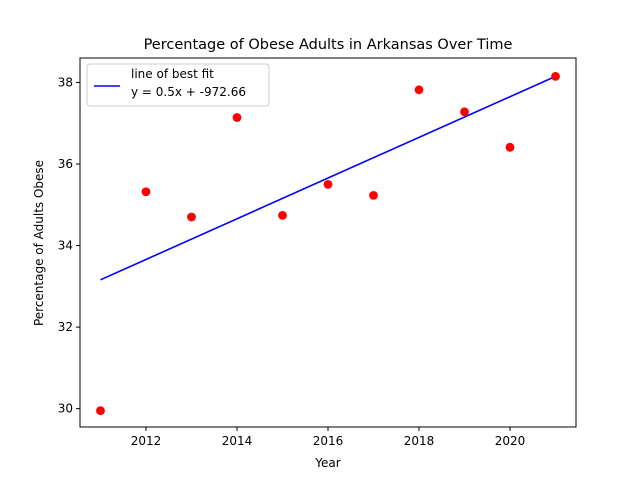 The image size is (640, 480). I want to click on y-tick-label: 36, so click(65, 164).